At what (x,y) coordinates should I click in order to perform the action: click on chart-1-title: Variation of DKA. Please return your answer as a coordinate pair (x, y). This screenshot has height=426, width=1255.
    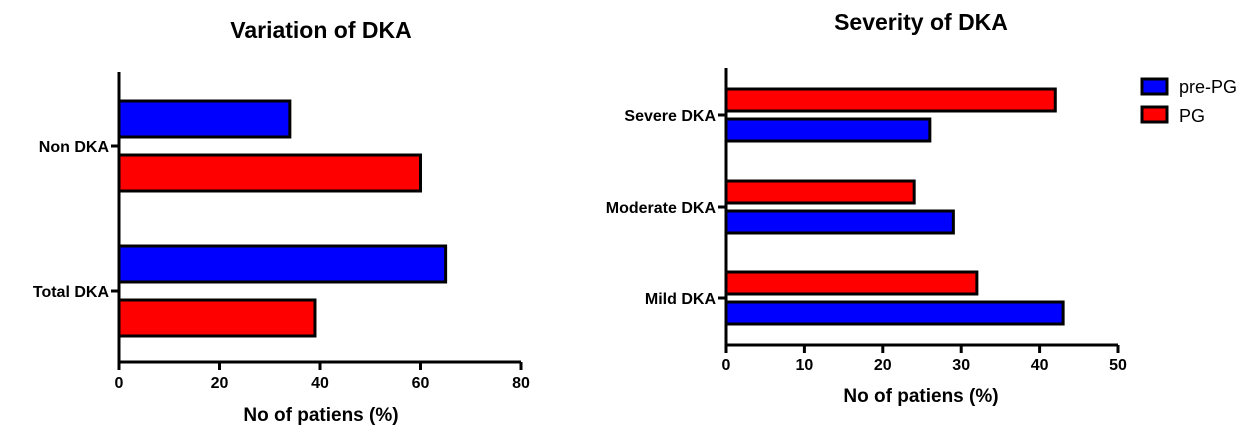
    Looking at the image, I should click on (320, 30).